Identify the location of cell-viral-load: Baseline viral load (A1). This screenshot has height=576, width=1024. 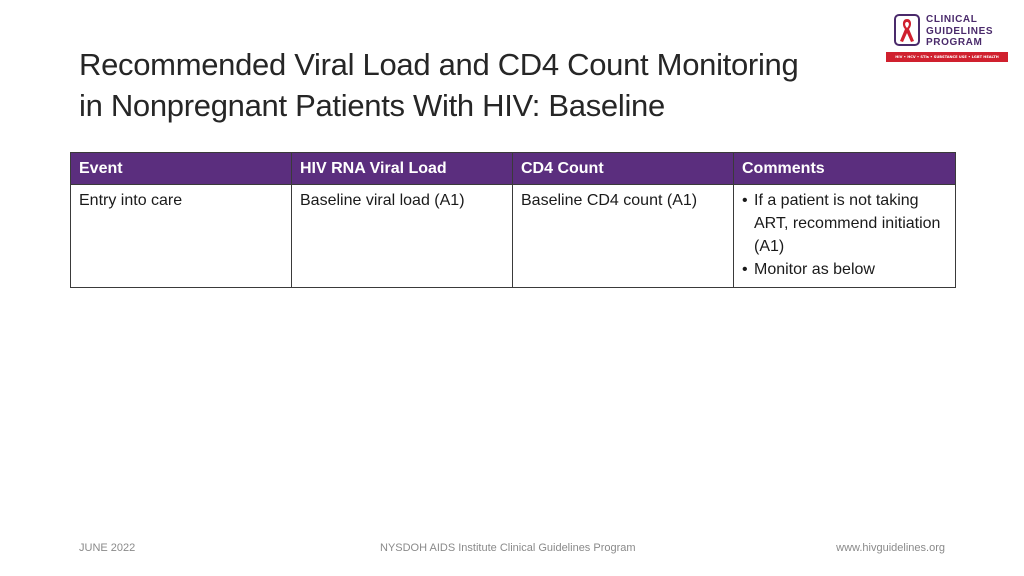
(402, 236).